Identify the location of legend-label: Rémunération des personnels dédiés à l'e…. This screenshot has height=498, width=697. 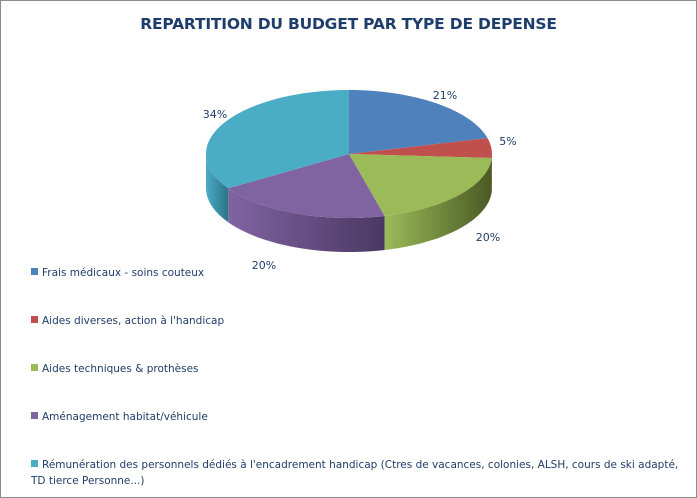
(355, 473).